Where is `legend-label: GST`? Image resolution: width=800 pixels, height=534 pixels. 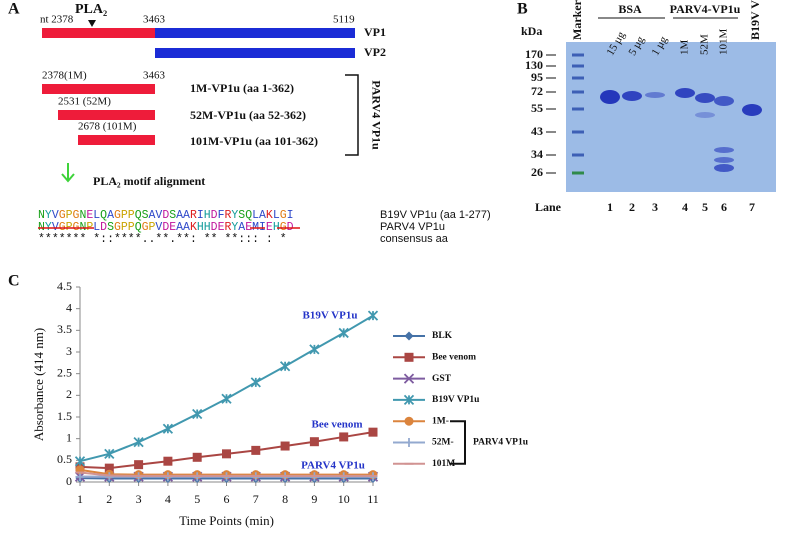 legend-label: GST is located at coordinates (442, 379).